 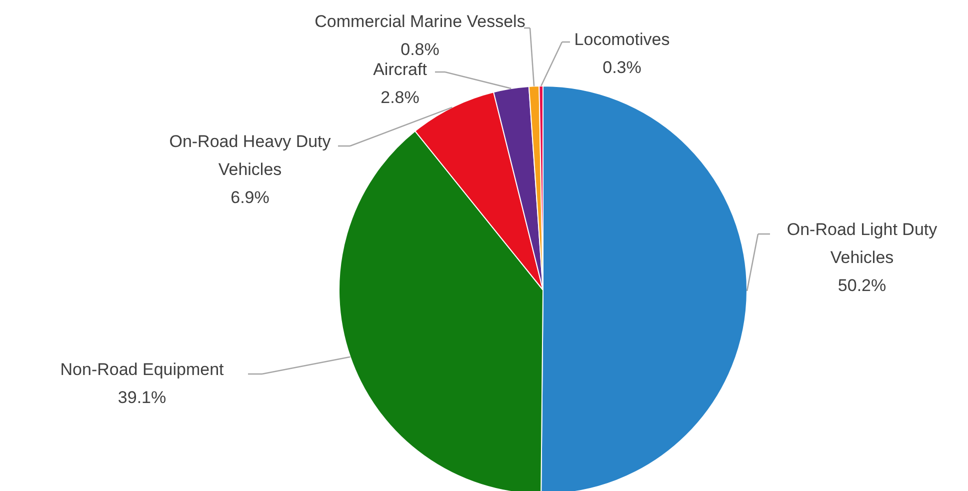 I want to click on data-label: 2.8%, so click(x=400, y=97).